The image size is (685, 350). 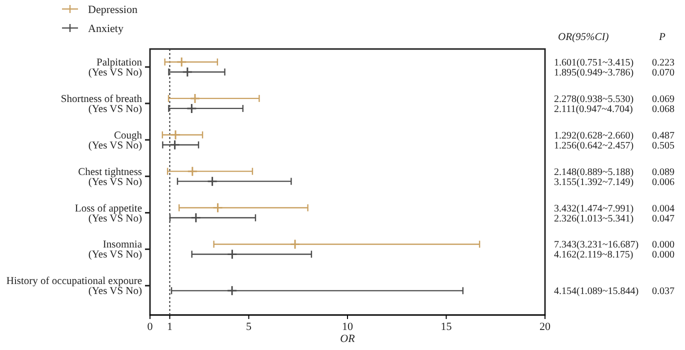 I want to click on text: 3.432(1.474~7.991), so click(x=594, y=208).